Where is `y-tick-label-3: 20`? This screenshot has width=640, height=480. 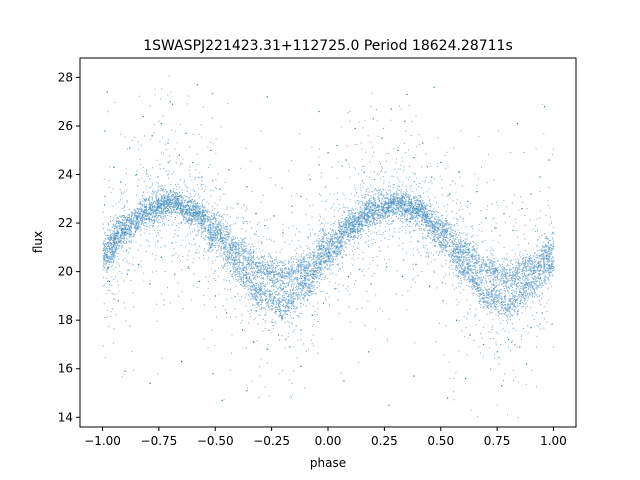 y-tick-label-3: 20 is located at coordinates (65, 272).